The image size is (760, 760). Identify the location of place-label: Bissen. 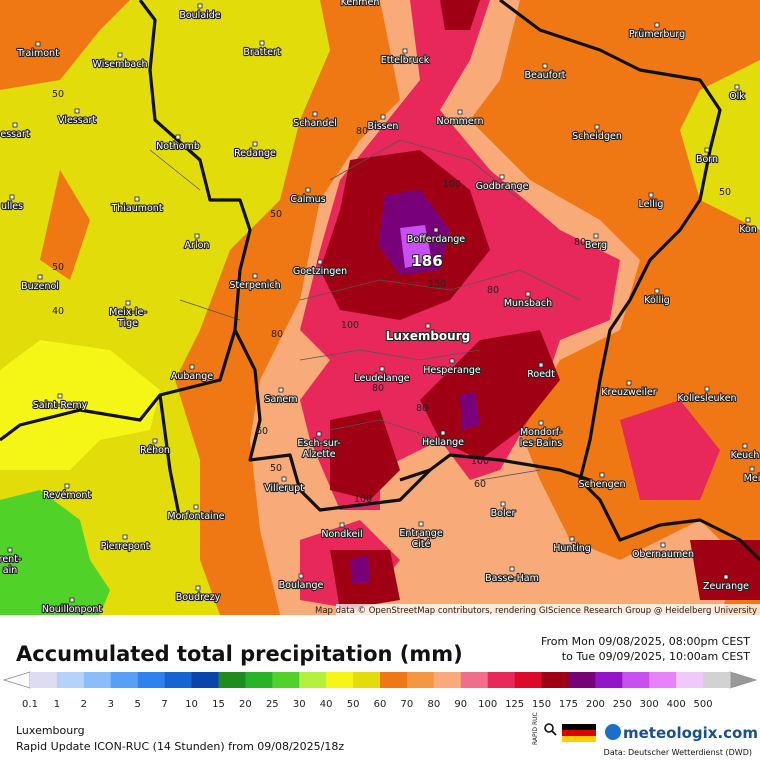
(383, 126).